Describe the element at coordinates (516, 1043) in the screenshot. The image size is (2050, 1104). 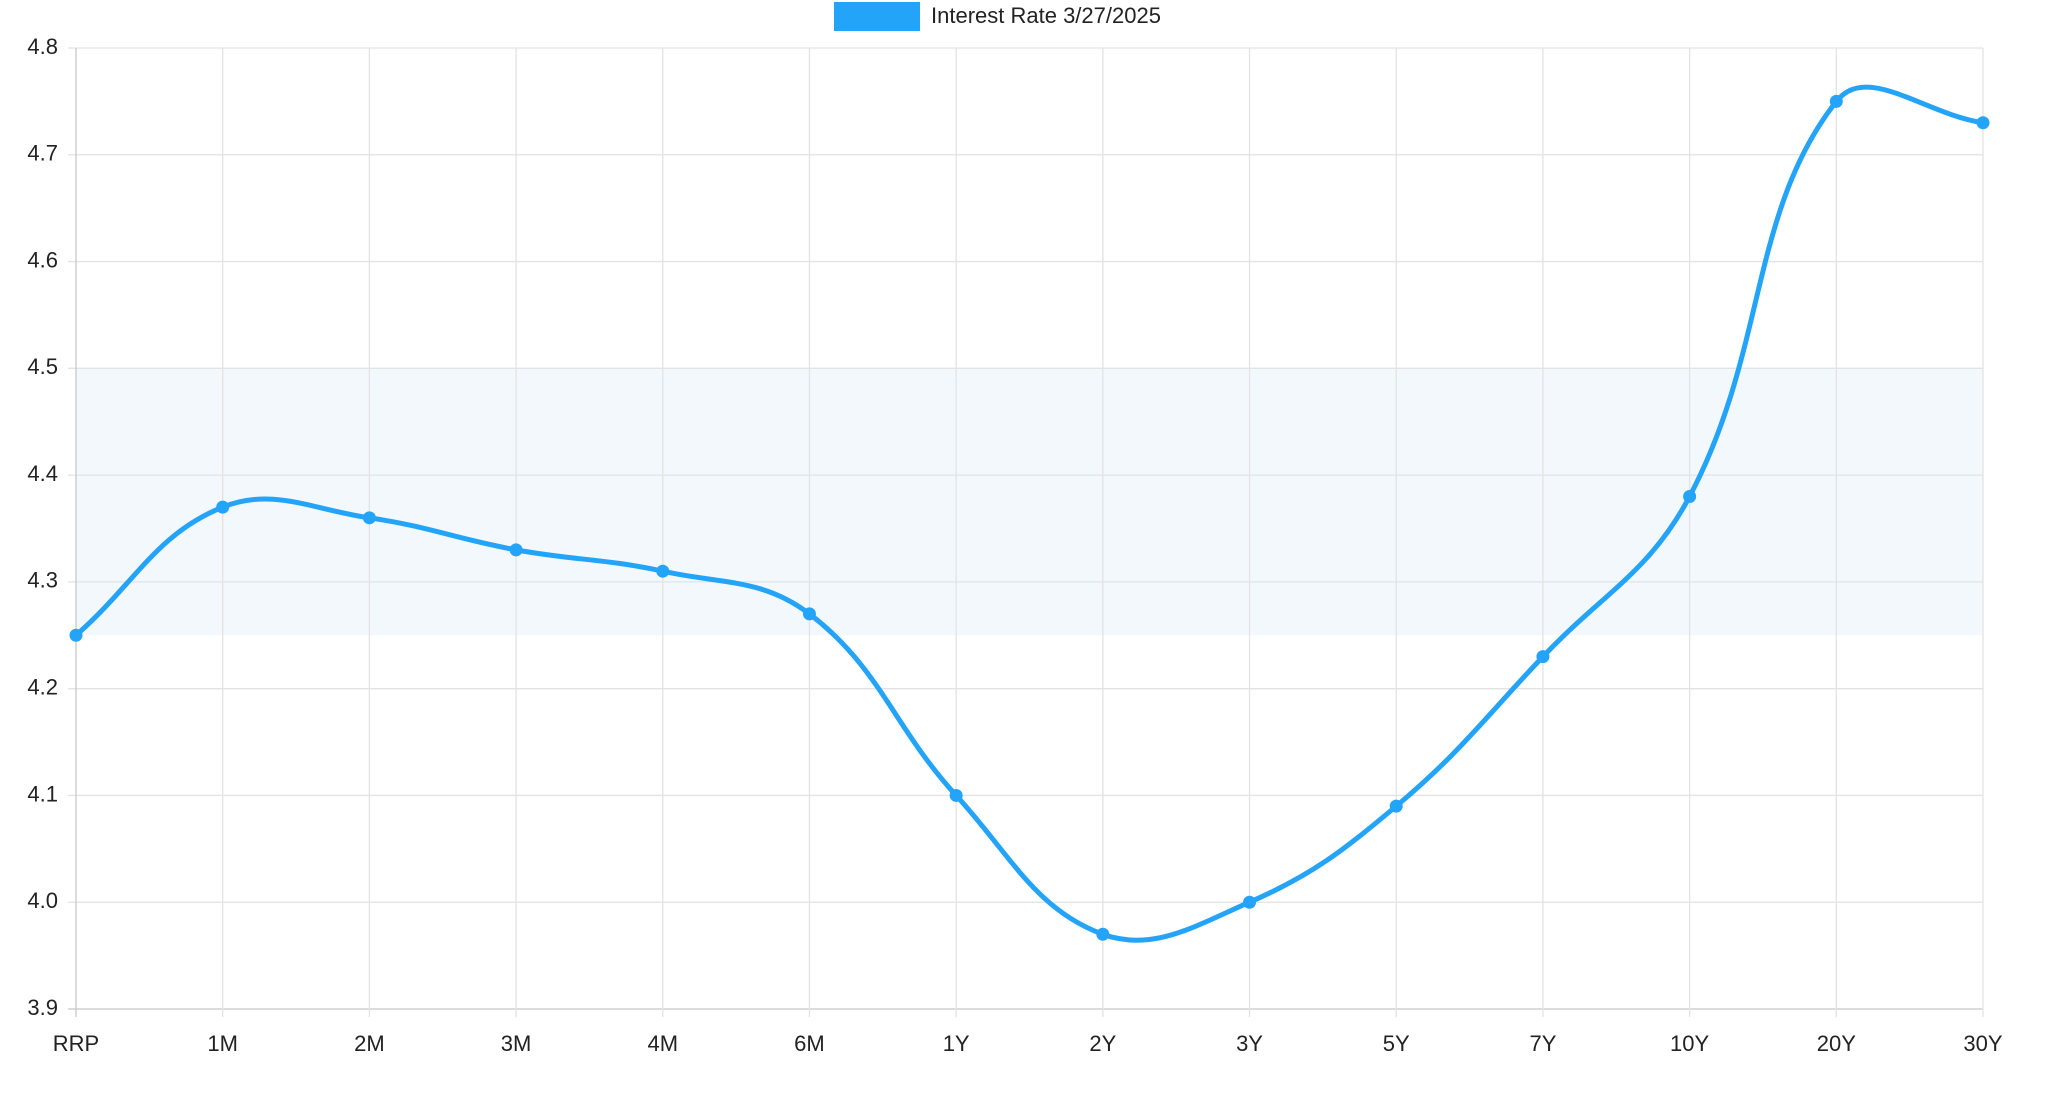
I see `x-tick-label: 3M` at that location.